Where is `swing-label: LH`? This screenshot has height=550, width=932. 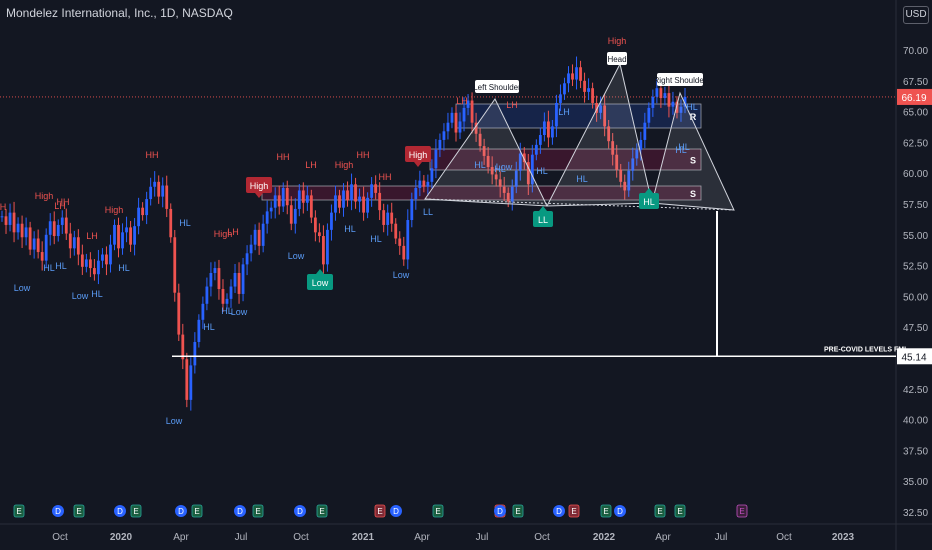
swing-label: LH is located at coordinates (462, 101).